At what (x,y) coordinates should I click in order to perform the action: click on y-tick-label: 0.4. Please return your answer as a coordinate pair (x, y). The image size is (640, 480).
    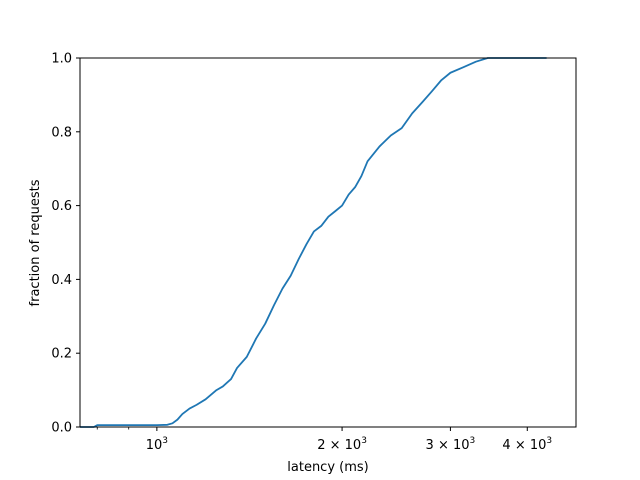
    Looking at the image, I should click on (61, 280).